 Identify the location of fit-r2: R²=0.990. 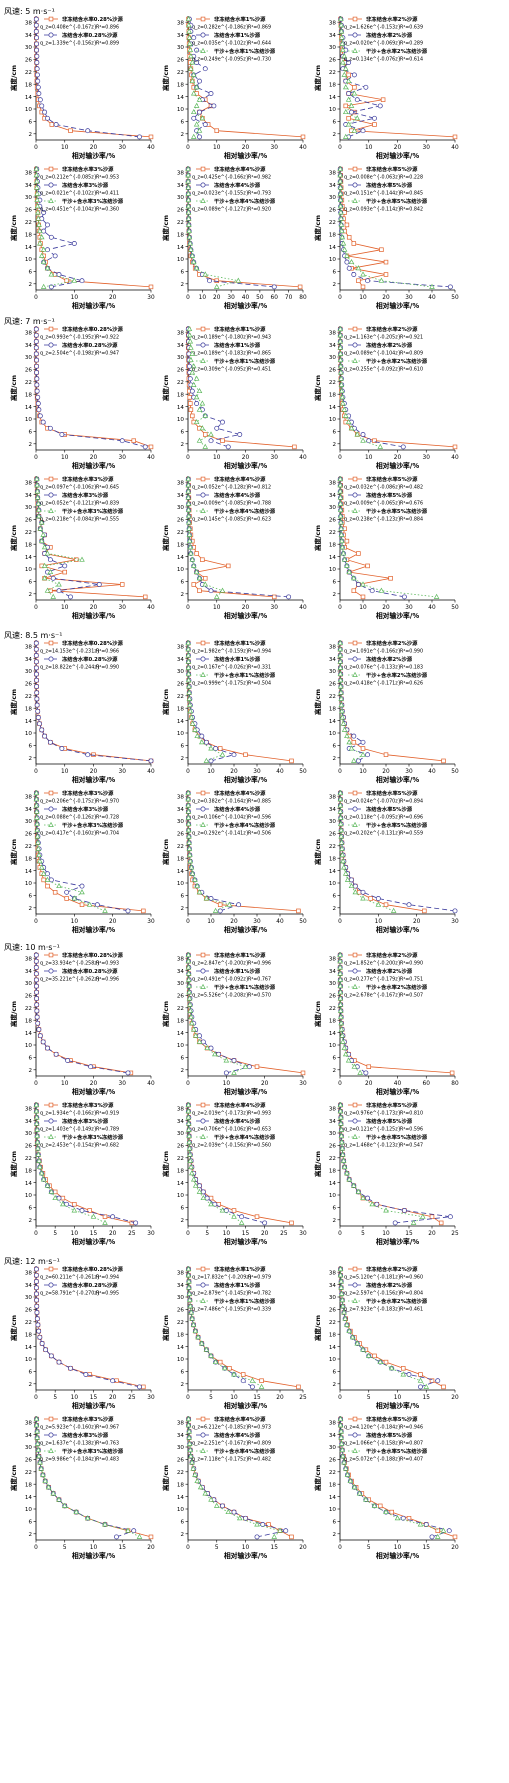
(107, 668).